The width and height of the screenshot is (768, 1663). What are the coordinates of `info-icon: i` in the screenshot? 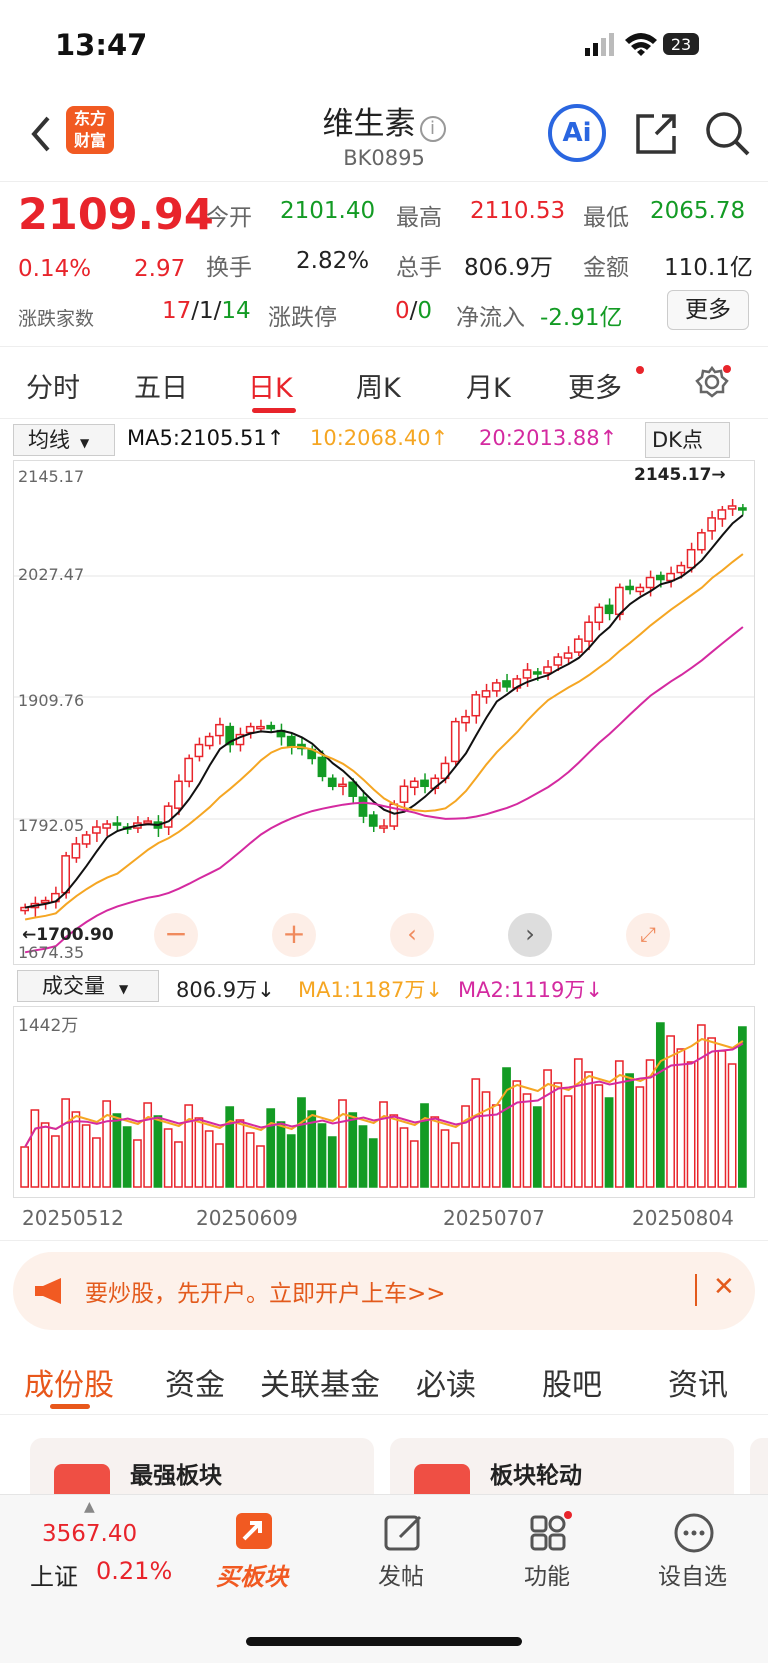 It's located at (432, 129).